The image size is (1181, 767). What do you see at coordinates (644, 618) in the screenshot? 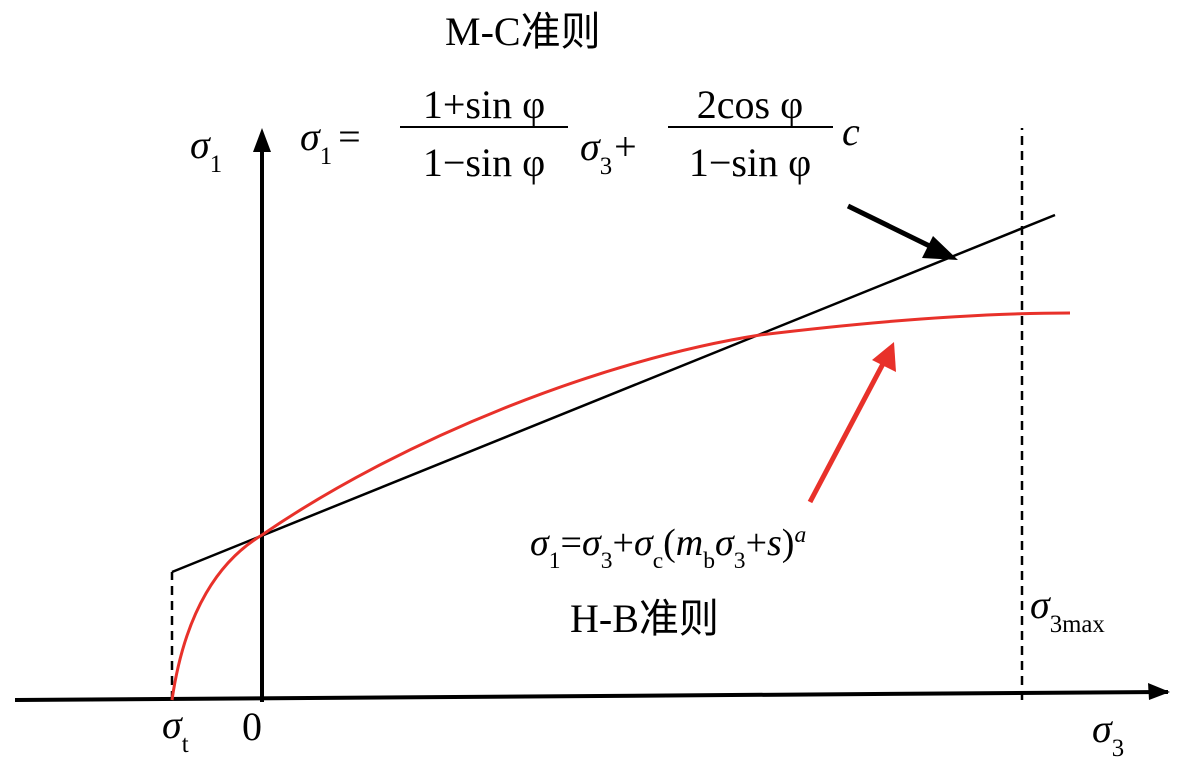
I see `hb-name: H-B准则` at bounding box center [644, 618].